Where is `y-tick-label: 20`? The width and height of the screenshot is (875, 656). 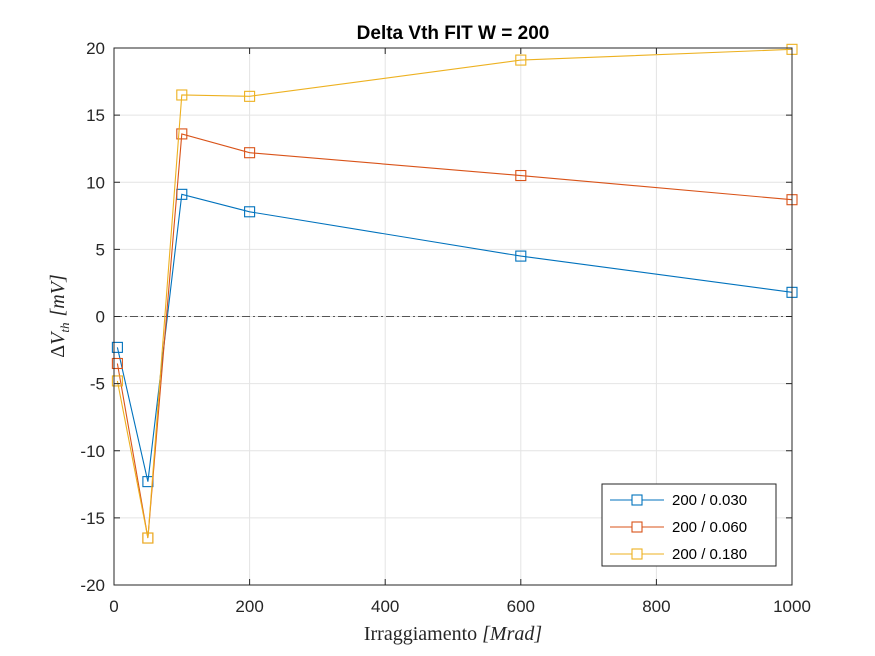
y-tick-label: 20 is located at coordinates (95, 48).